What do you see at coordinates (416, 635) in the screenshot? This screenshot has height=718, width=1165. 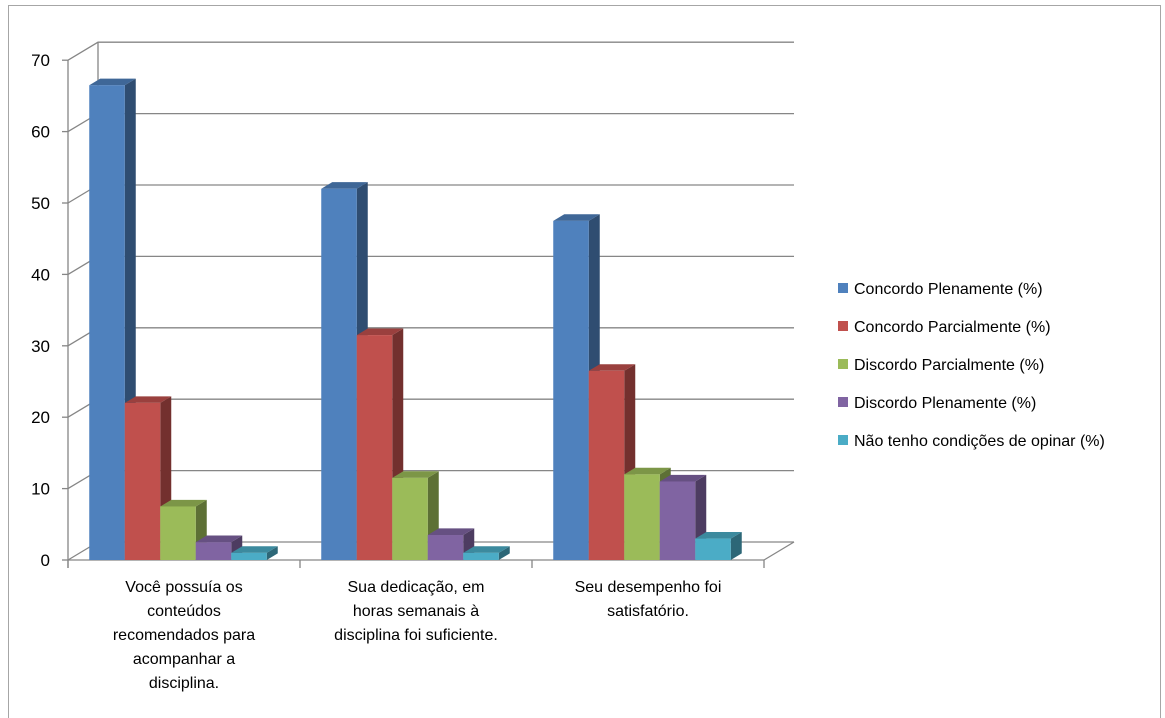 I see `x-category-label-line: disciplina foi suficiente.` at bounding box center [416, 635].